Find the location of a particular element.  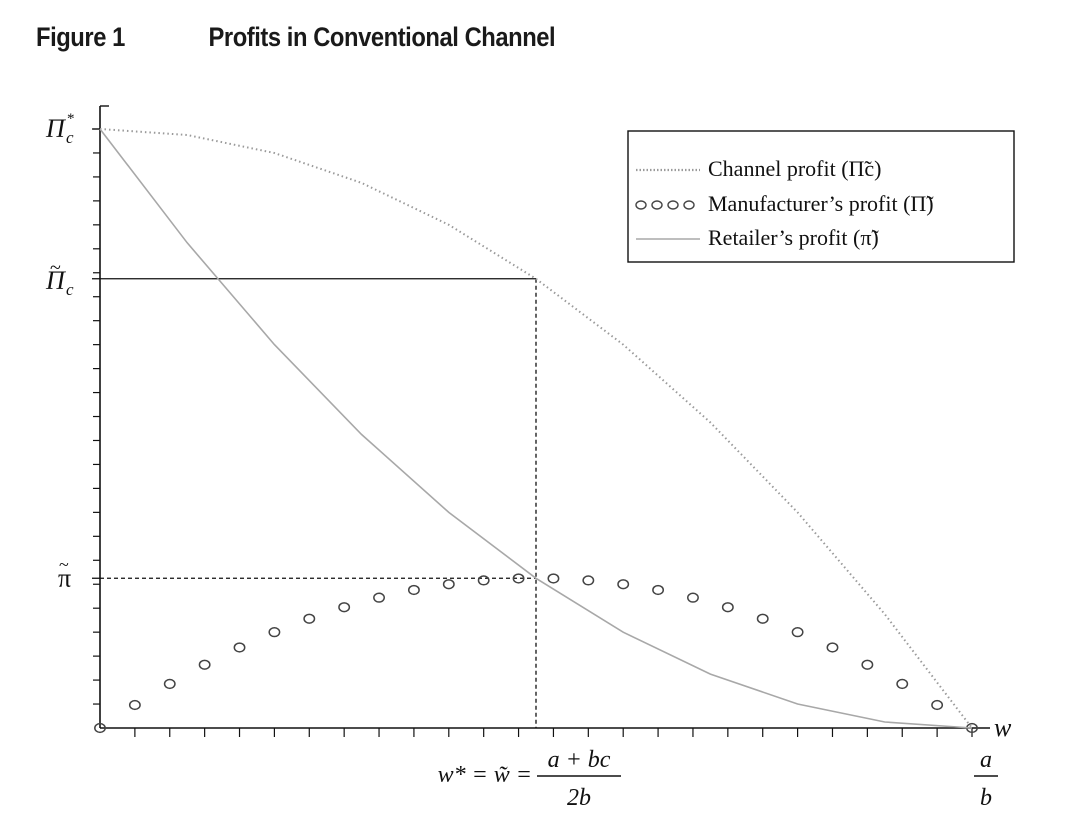

y-tick-label-max-channel: Π is located at coordinates (56, 128).